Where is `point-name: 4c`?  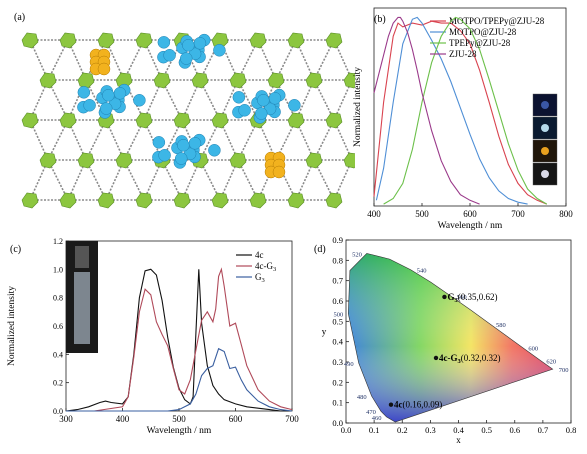 point-name: 4c is located at coordinates (398, 405).